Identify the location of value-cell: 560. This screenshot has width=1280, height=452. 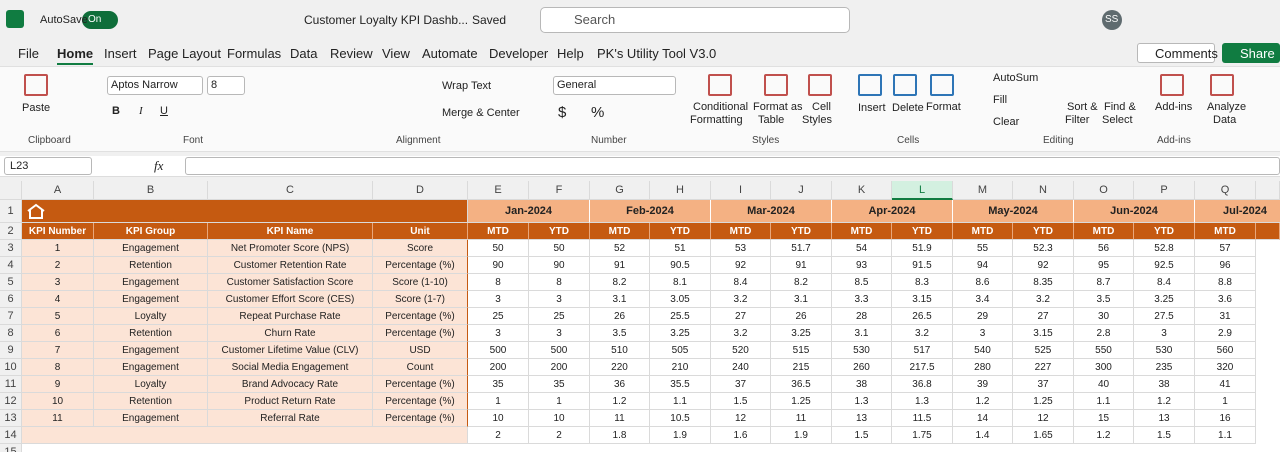
(1225, 350).